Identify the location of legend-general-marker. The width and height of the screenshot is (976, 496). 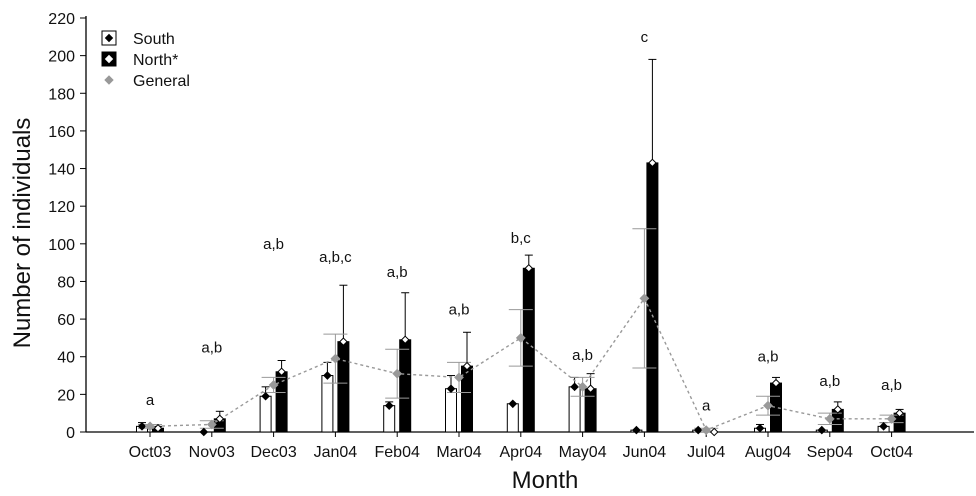
(109, 80).